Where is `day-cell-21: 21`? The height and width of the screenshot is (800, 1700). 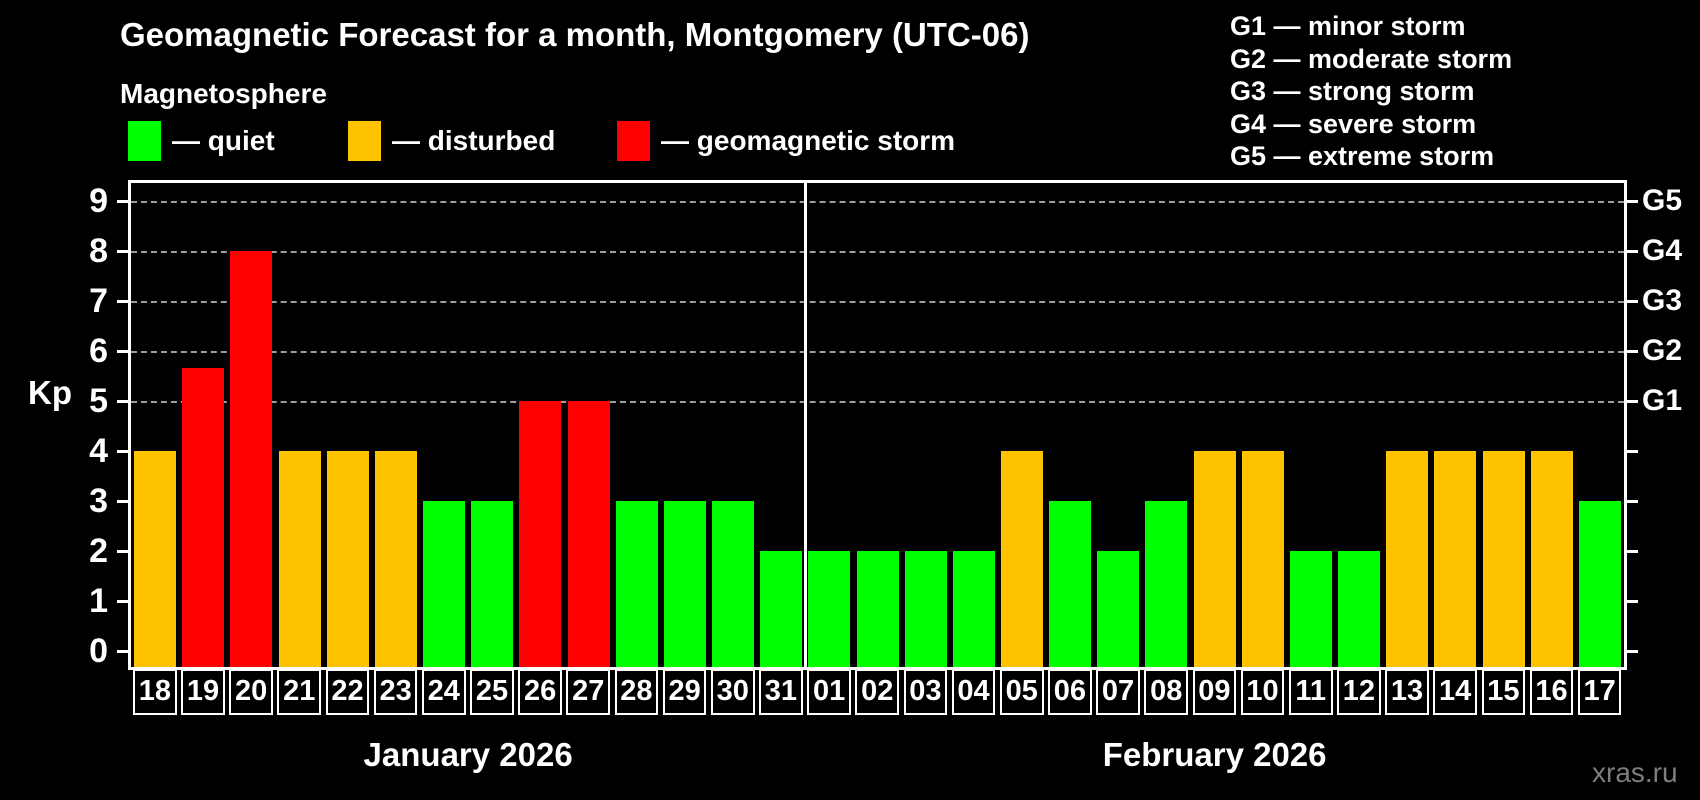 day-cell-21: 21 is located at coordinates (299, 692).